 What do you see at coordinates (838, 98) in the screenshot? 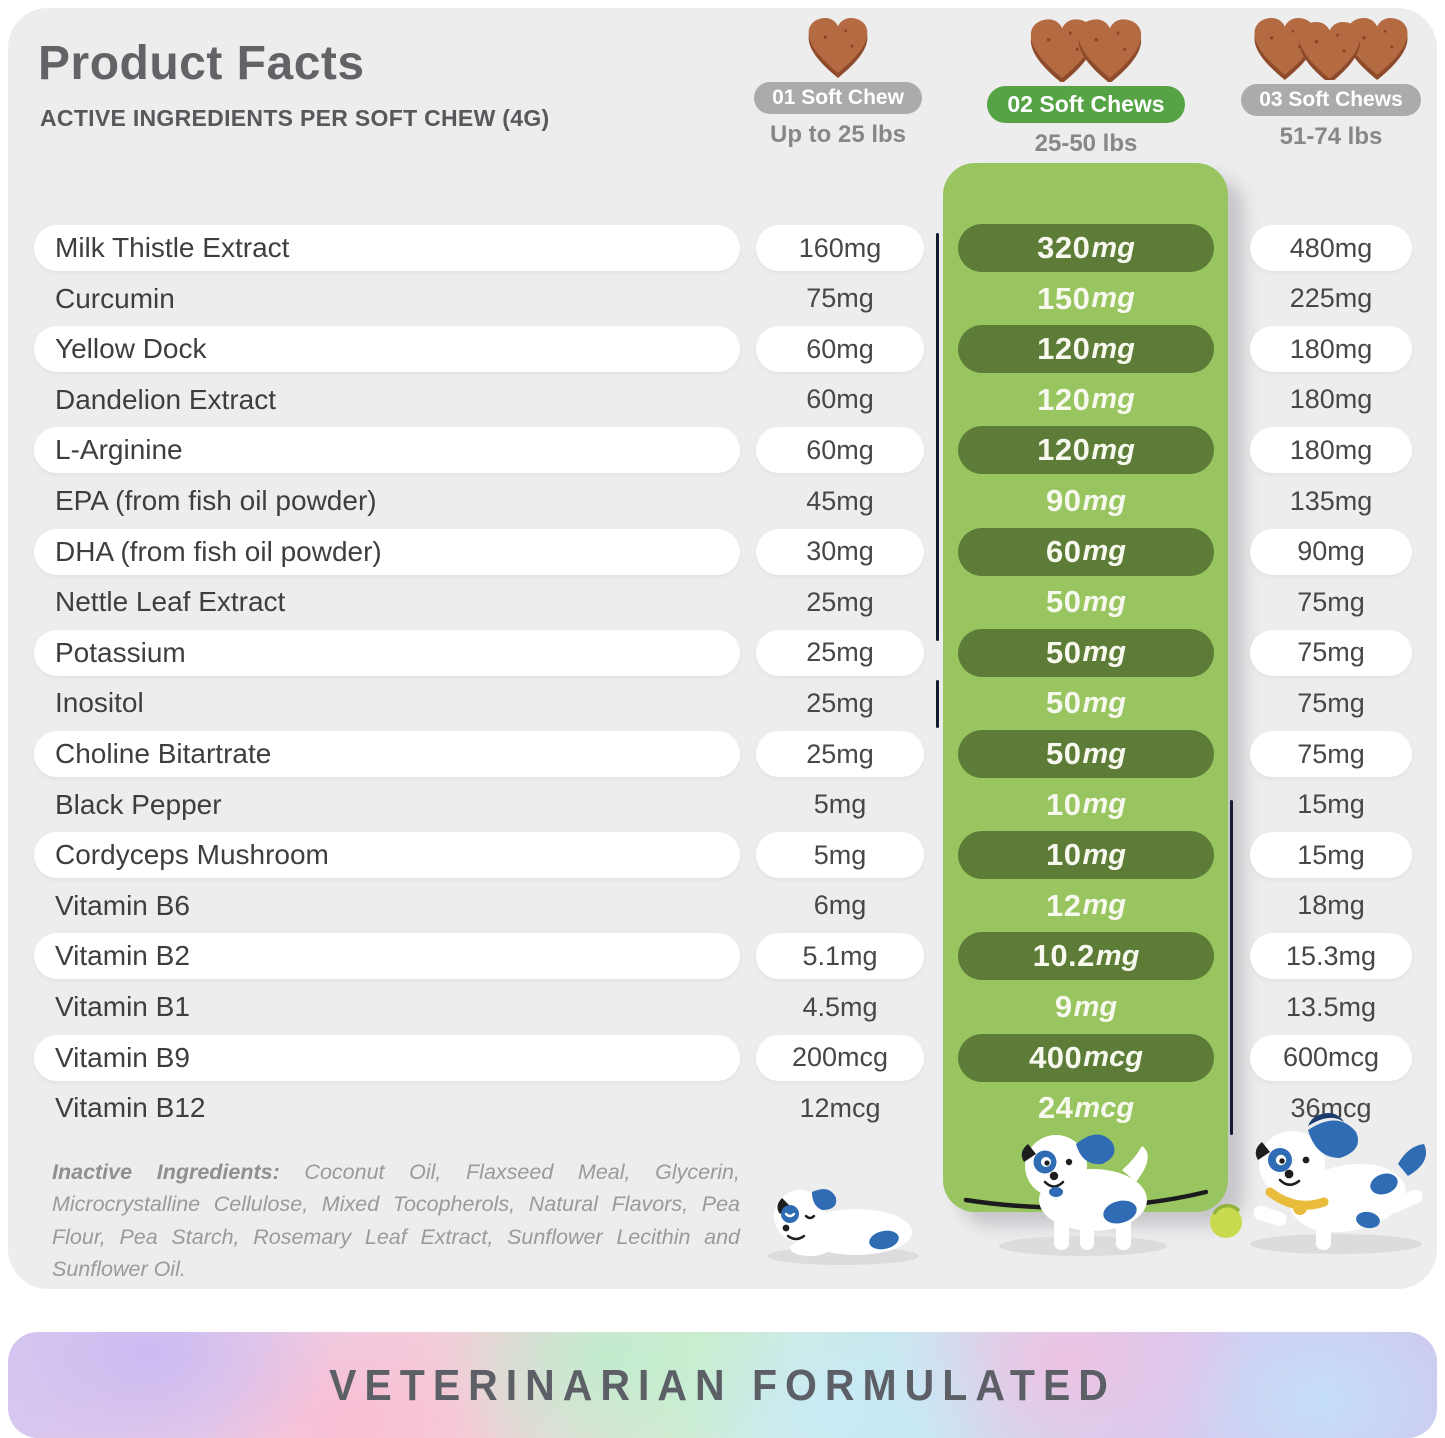
I see `dose-badge: 01 Soft Chew` at bounding box center [838, 98].